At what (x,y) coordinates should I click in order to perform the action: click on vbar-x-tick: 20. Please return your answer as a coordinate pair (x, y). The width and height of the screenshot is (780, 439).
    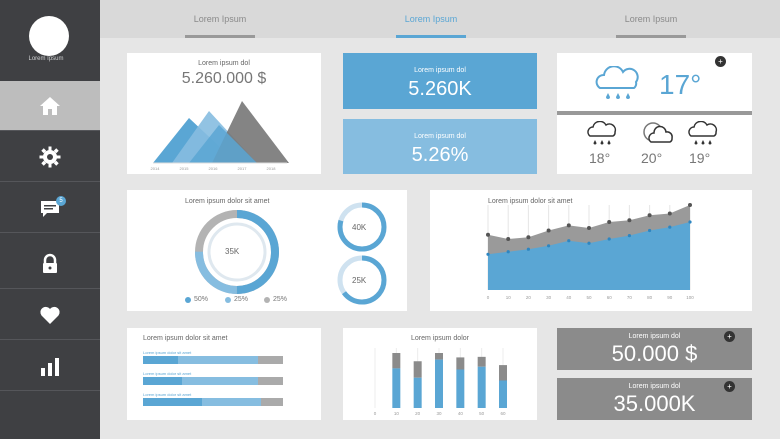
    Looking at the image, I should click on (418, 413).